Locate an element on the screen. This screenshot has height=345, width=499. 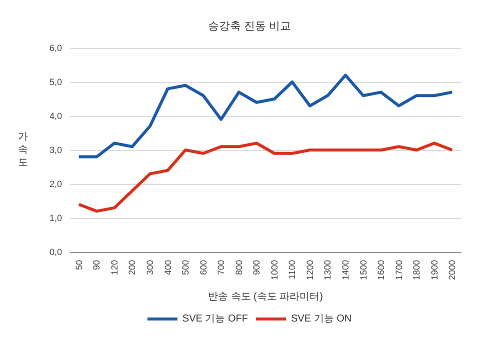
y-axis-title: 가속도 is located at coordinates (23, 150).